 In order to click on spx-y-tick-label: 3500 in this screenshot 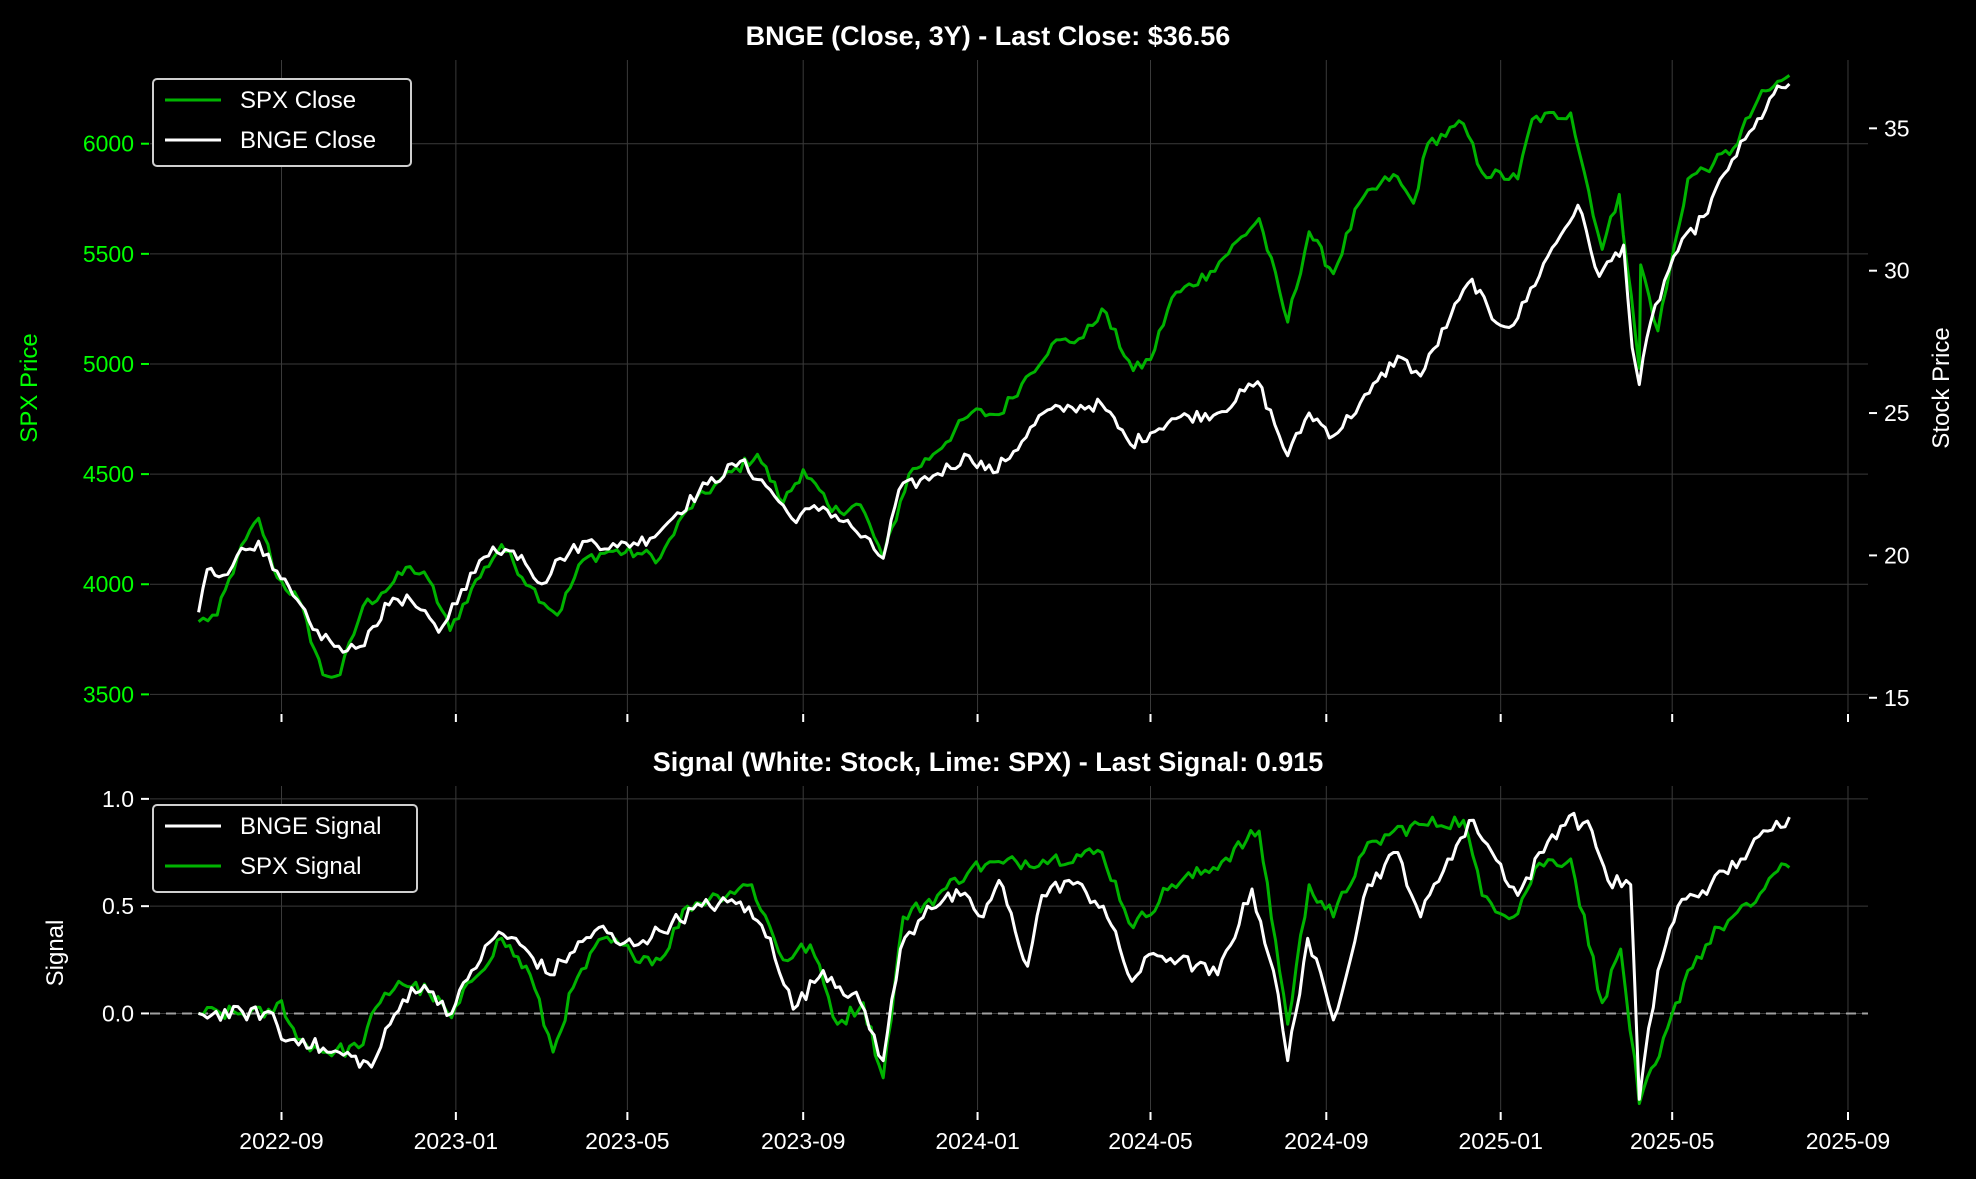, I will do `click(108, 694)`.